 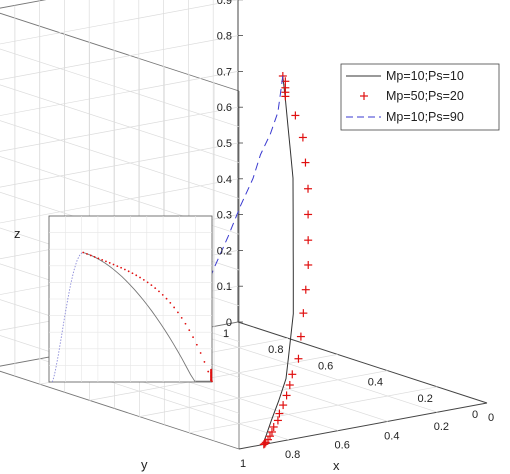 I want to click on y-tick-label: 0.4, so click(x=375, y=383).